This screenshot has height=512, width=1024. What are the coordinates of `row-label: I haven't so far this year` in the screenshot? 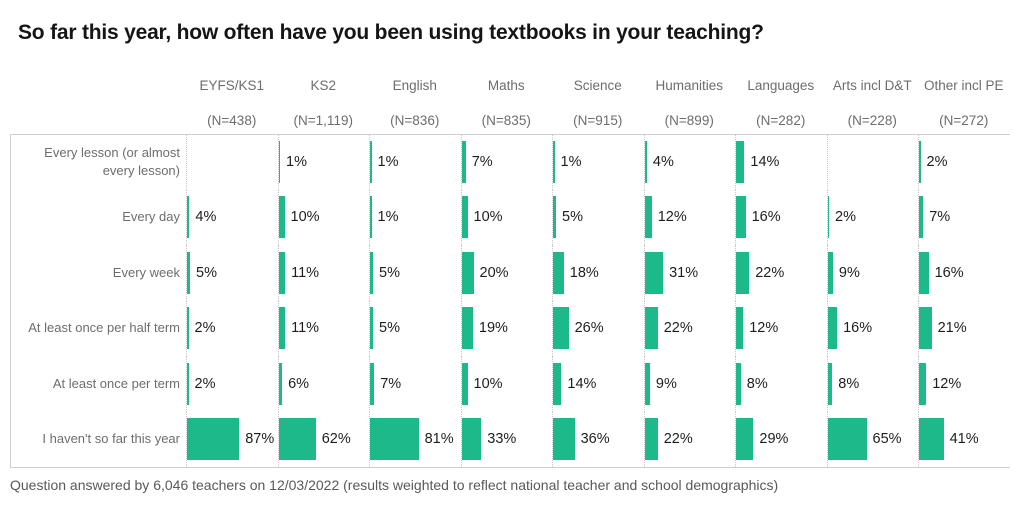 It's located at (111, 439).